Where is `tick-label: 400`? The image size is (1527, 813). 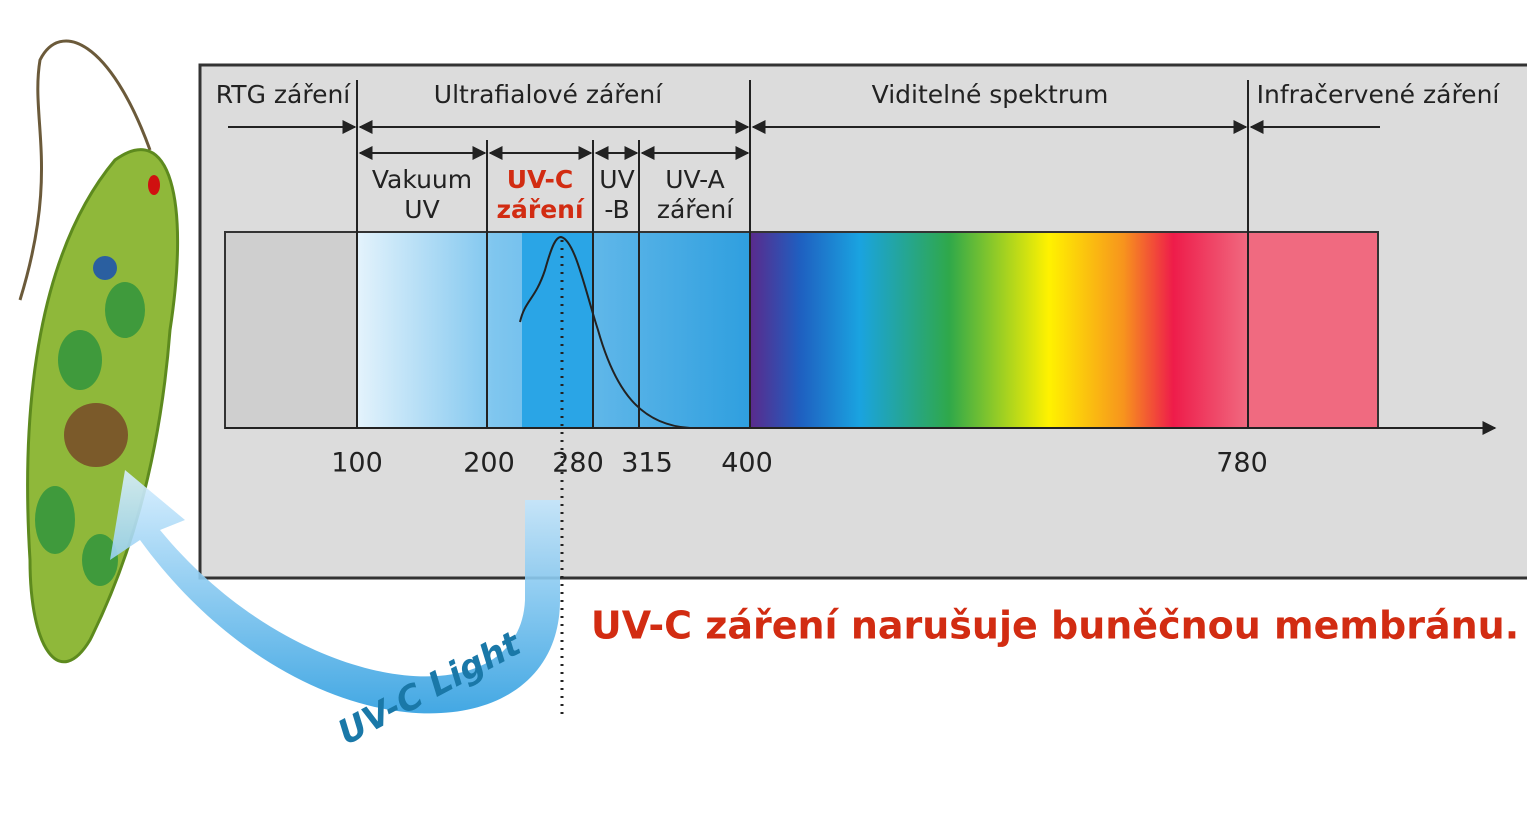 tick-label: 400 is located at coordinates (747, 463).